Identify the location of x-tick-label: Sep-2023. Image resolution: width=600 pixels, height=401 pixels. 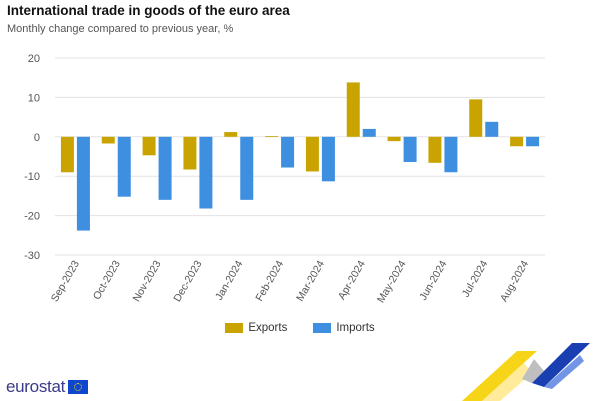
(65, 281).